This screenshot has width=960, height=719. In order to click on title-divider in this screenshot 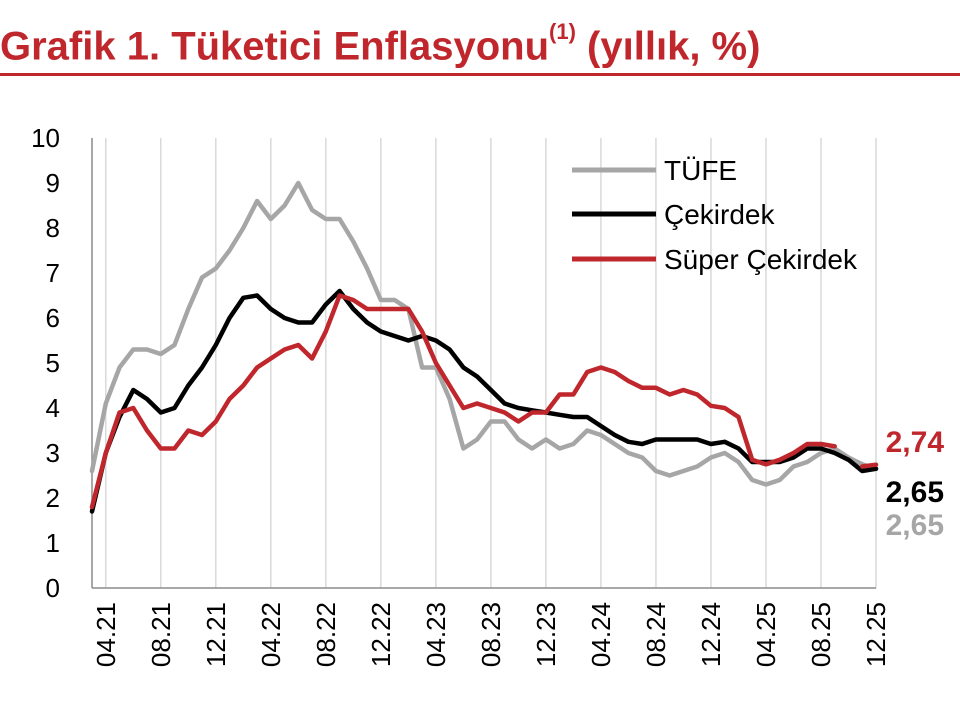, I will do `click(480, 74)`.